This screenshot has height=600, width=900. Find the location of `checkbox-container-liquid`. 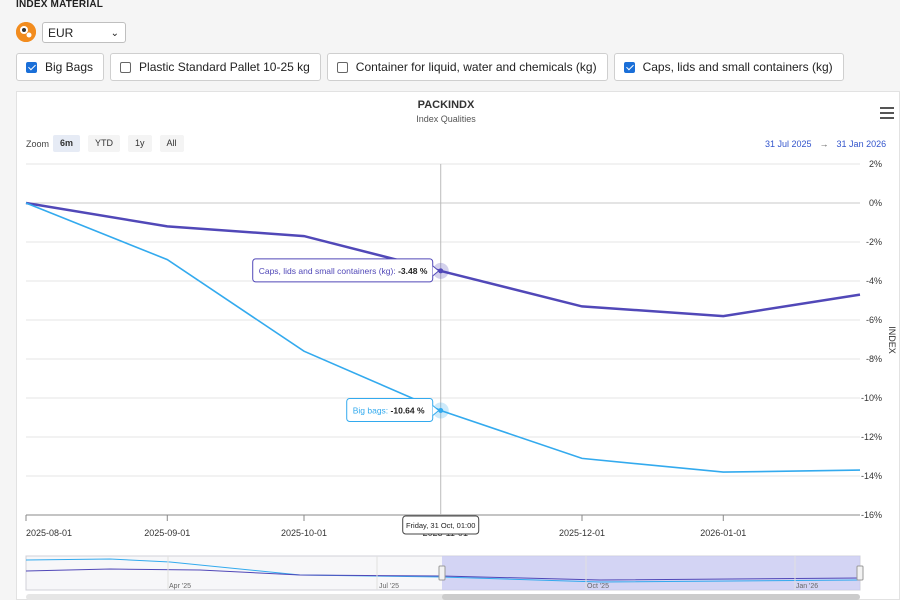

checkbox-container-liquid is located at coordinates (342, 67).